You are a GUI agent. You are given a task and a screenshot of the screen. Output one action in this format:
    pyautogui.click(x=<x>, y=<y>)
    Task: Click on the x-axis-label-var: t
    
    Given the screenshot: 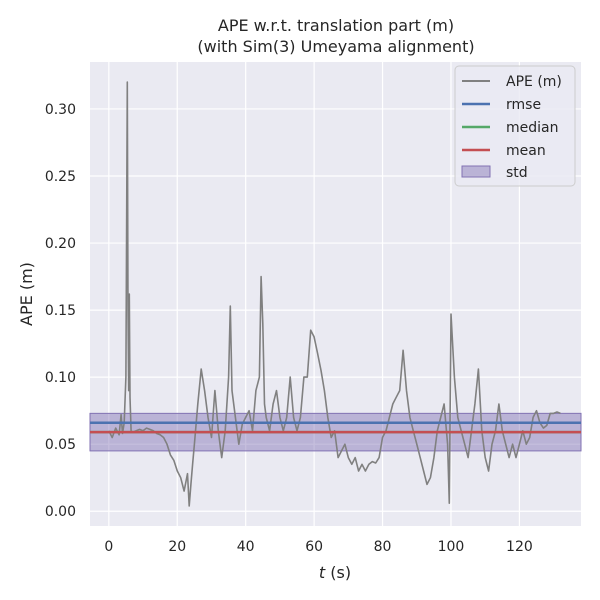 What is the action you would take?
    pyautogui.click(x=322, y=572)
    